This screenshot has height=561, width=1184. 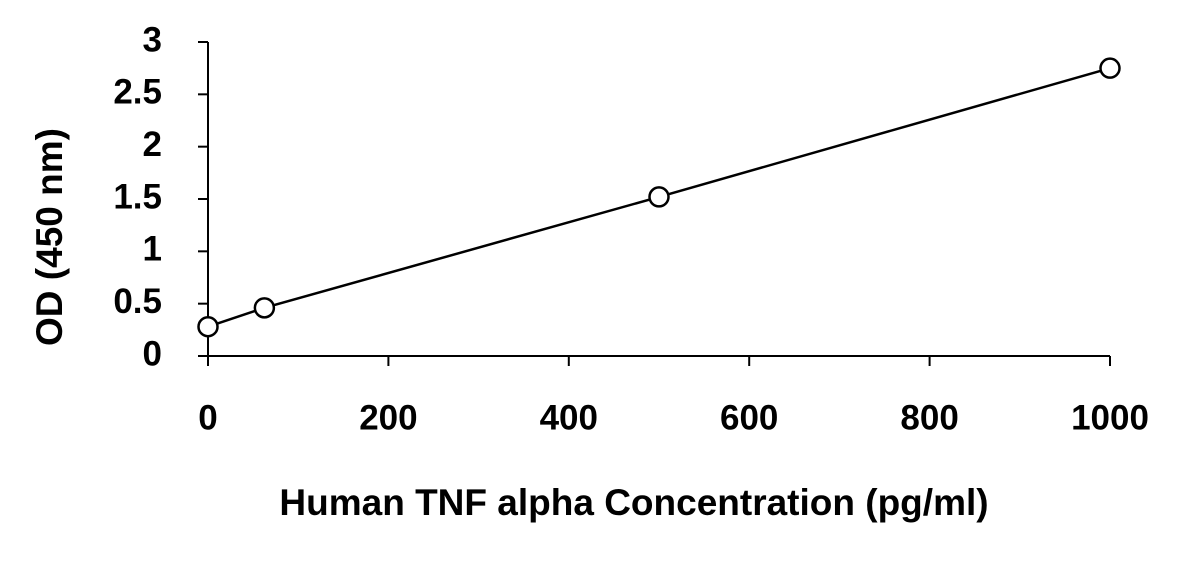 What do you see at coordinates (569, 417) in the screenshot?
I see `x-tick-label: 400` at bounding box center [569, 417].